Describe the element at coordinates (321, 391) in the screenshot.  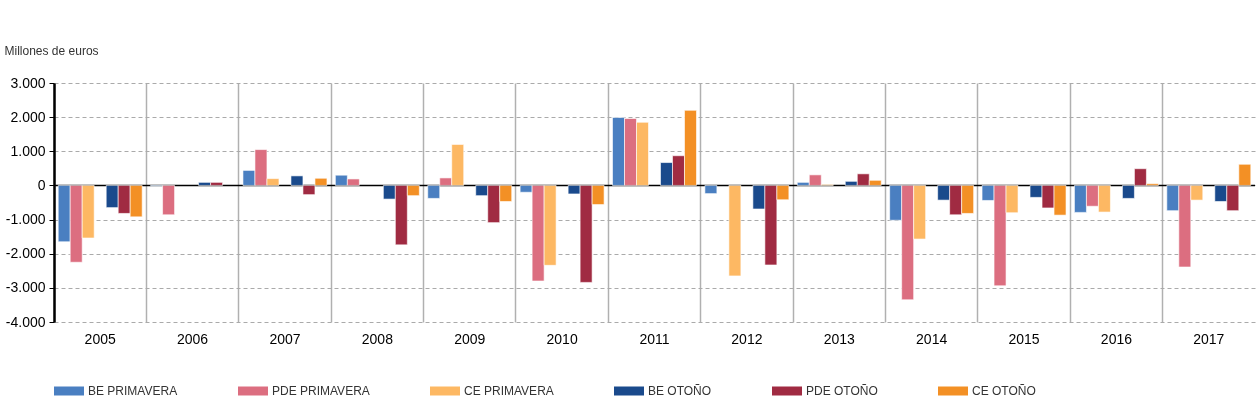
I see `legend-label: PDE PRIMAVERA` at that location.